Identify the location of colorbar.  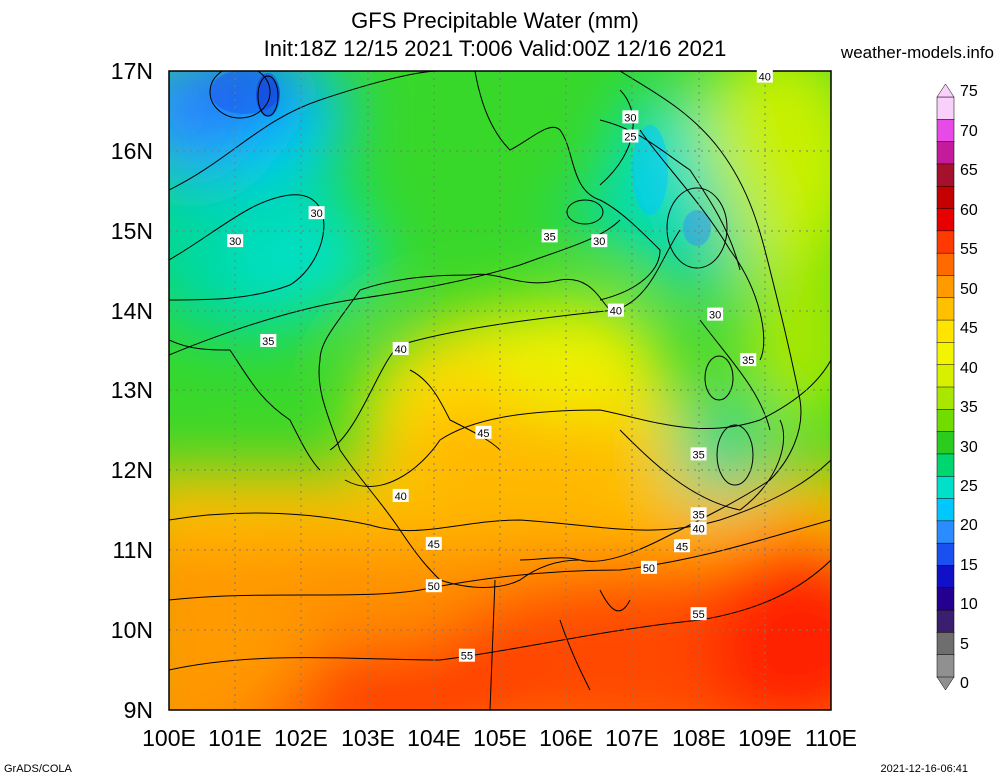
(945, 387).